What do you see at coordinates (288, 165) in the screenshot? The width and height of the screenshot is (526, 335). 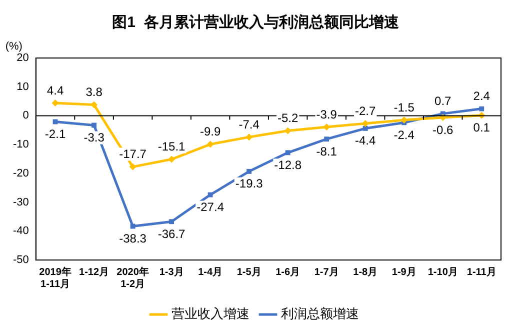 I see `data-label: -12.8` at bounding box center [288, 165].